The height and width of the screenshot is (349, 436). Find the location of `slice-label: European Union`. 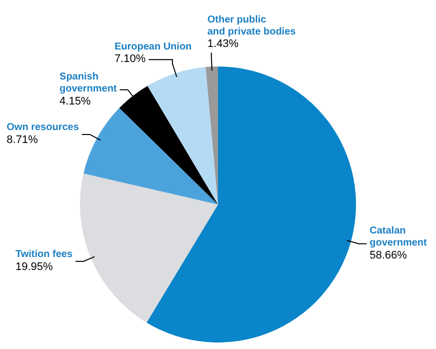

slice-label: European Union is located at coordinates (153, 46).